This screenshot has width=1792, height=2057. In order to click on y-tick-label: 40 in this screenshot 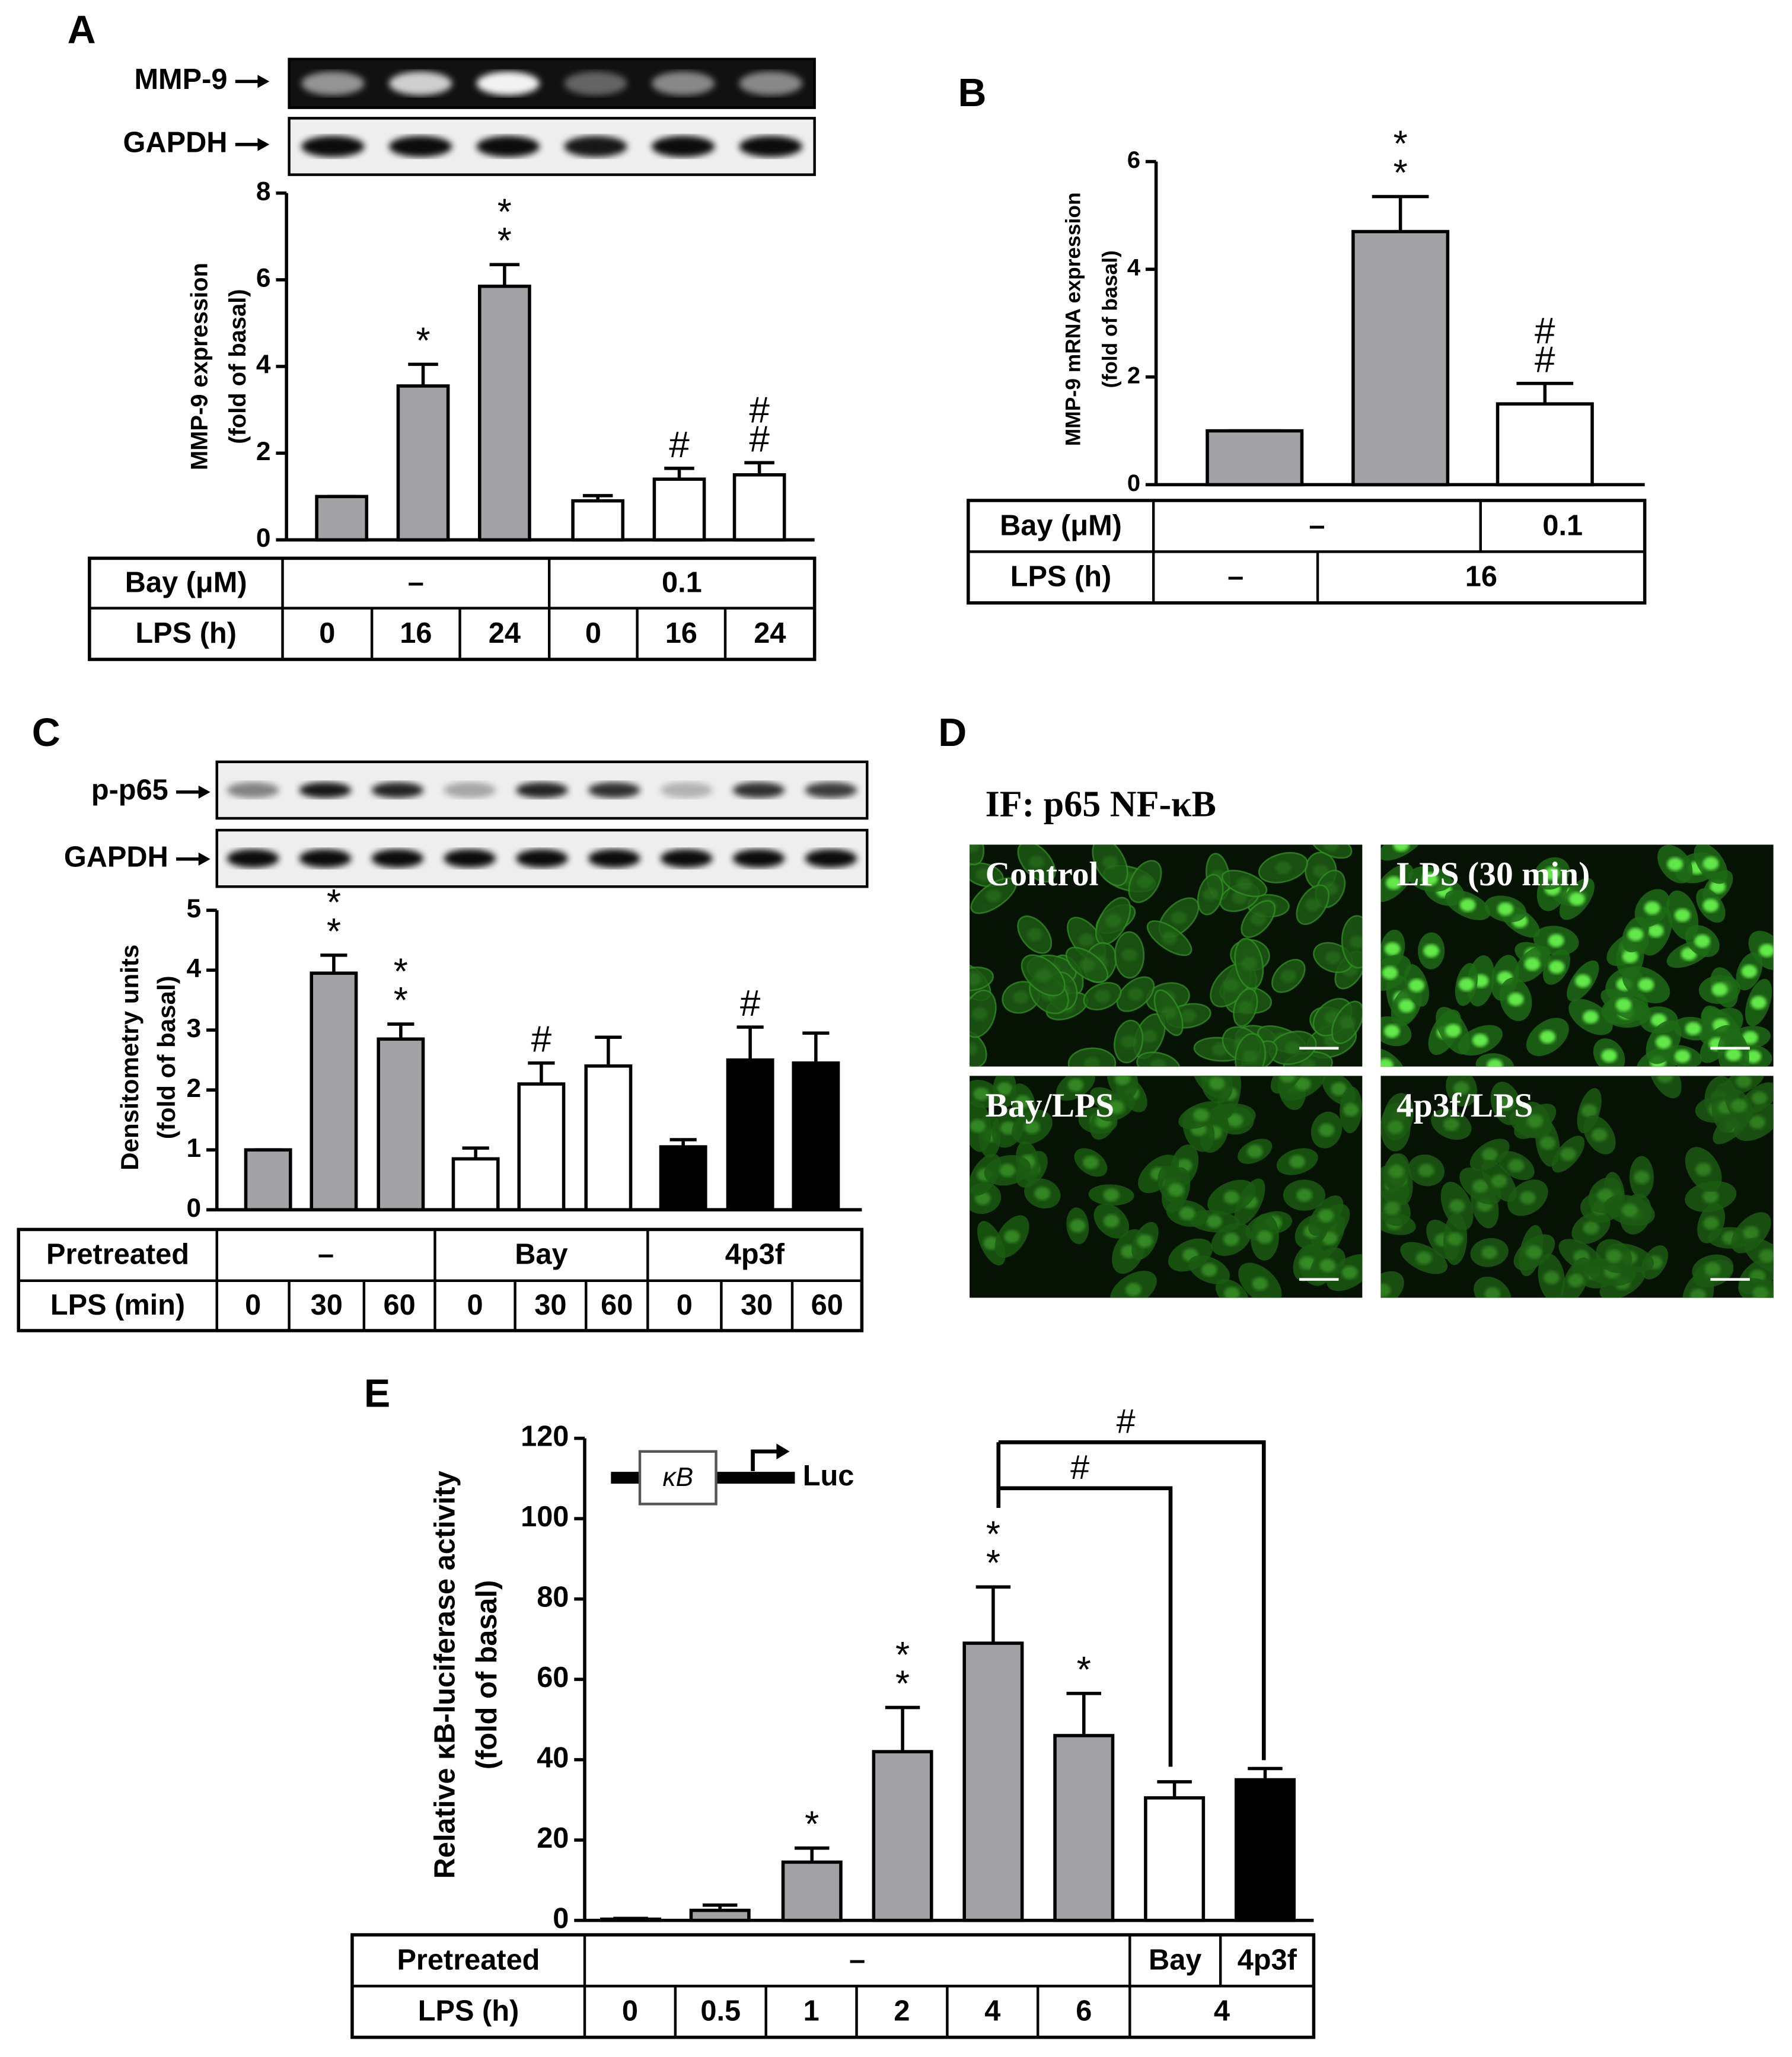, I will do `click(553, 1758)`.